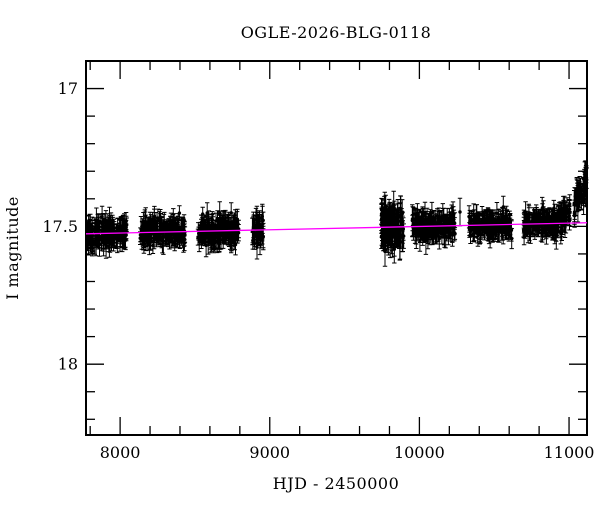  What do you see at coordinates (60, 226) in the screenshot?
I see `y-tick-label: 17.5` at bounding box center [60, 226].